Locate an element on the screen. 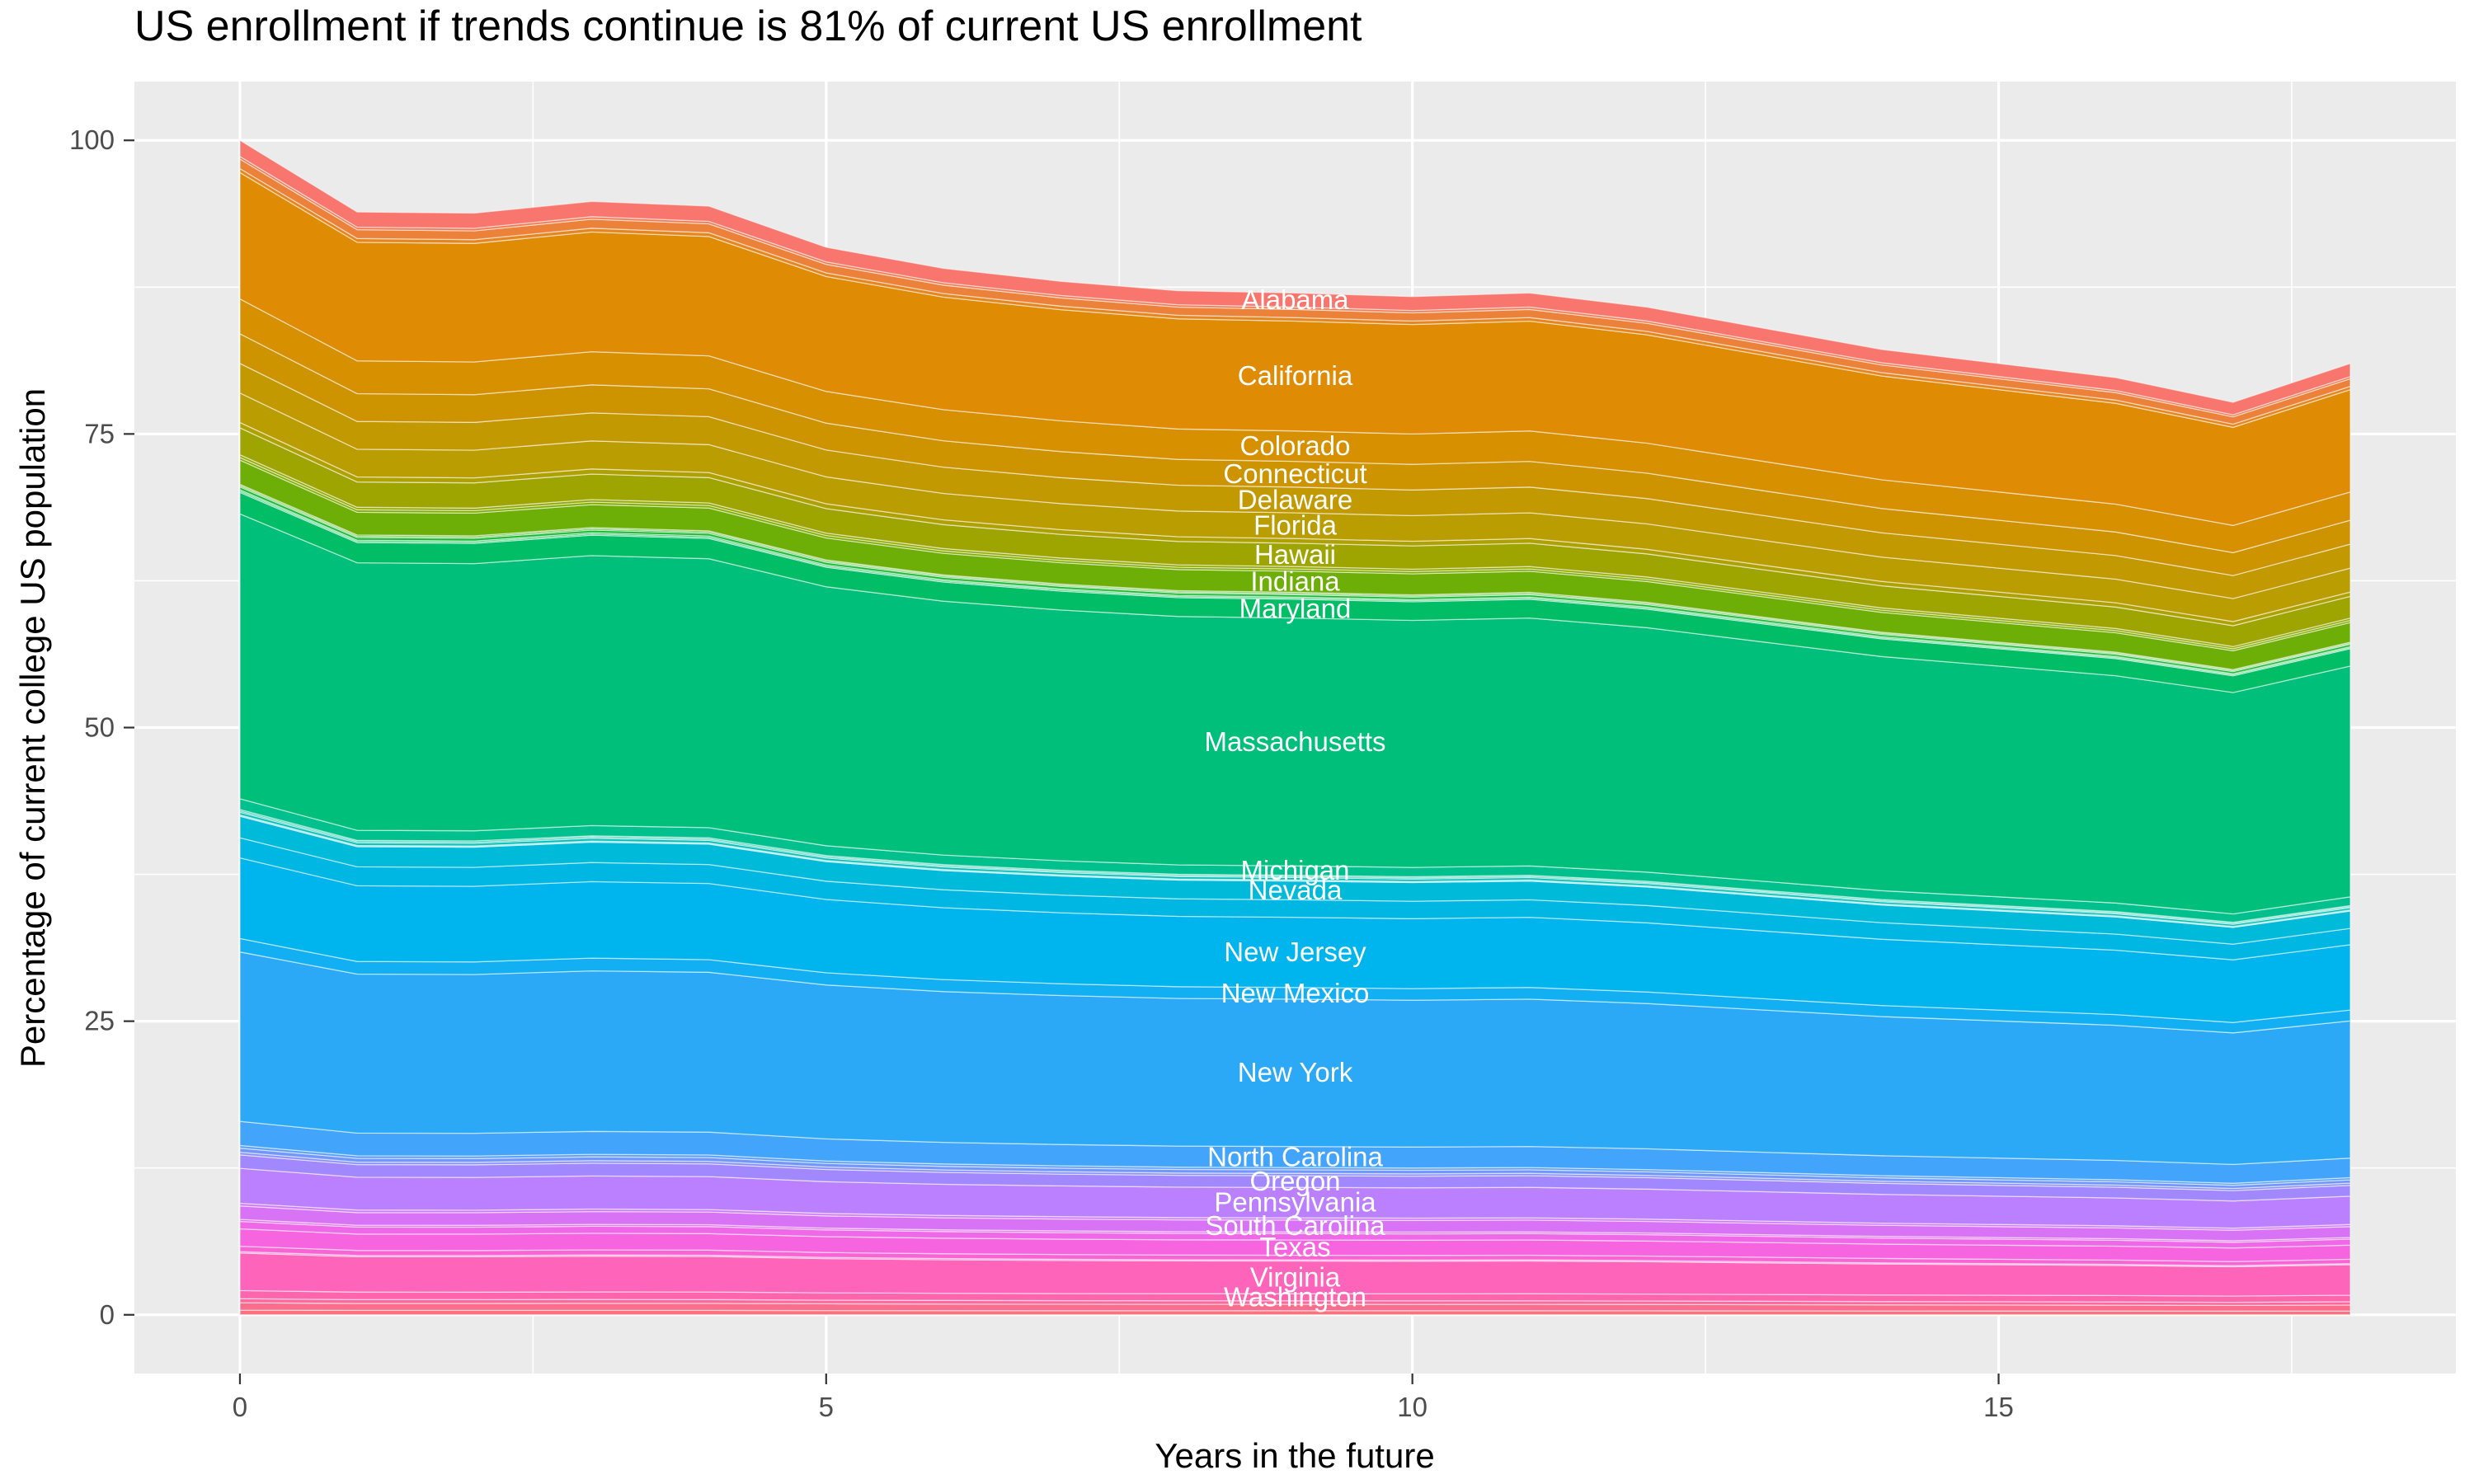 This screenshot has width=2474, height=1484. x-tick-label: 5 is located at coordinates (826, 1407).